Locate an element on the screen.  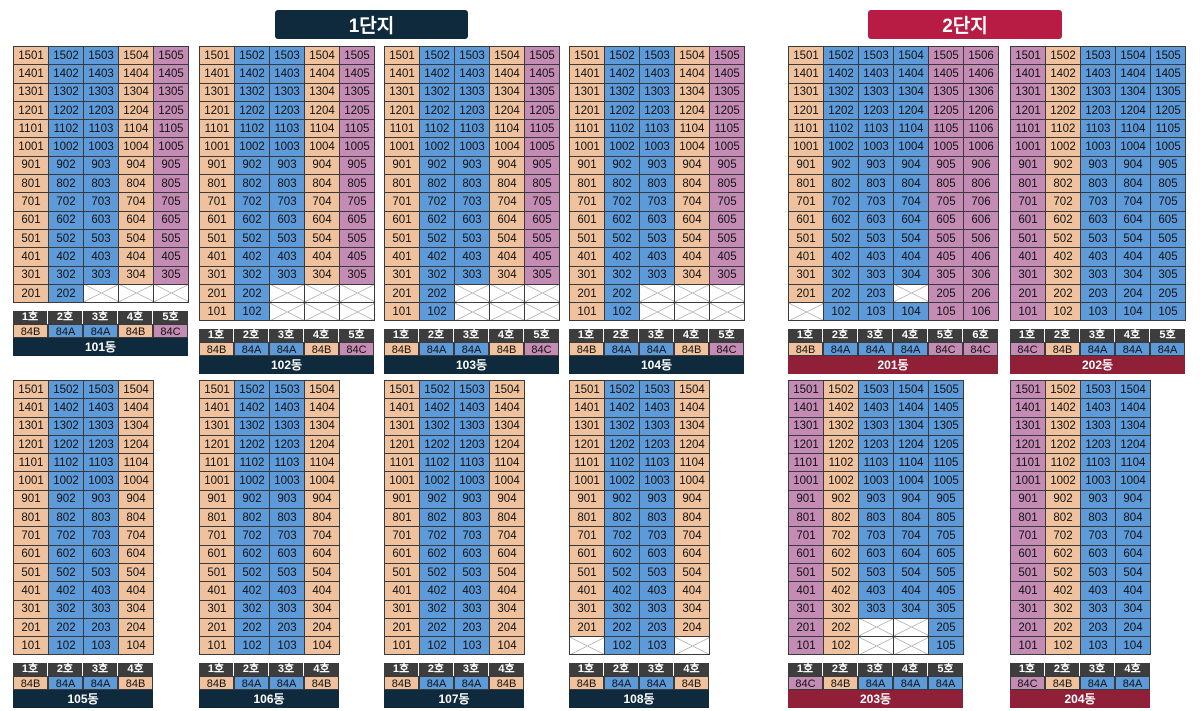
unit-cell: 501 is located at coordinates (1028, 238).